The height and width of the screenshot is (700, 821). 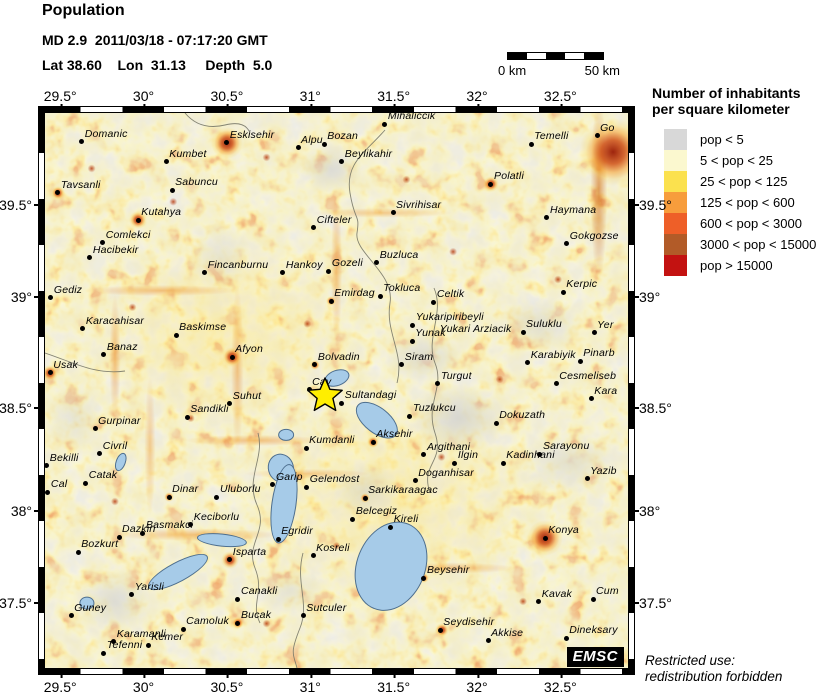 I want to click on city-label: Kumbet, so click(x=188, y=153).